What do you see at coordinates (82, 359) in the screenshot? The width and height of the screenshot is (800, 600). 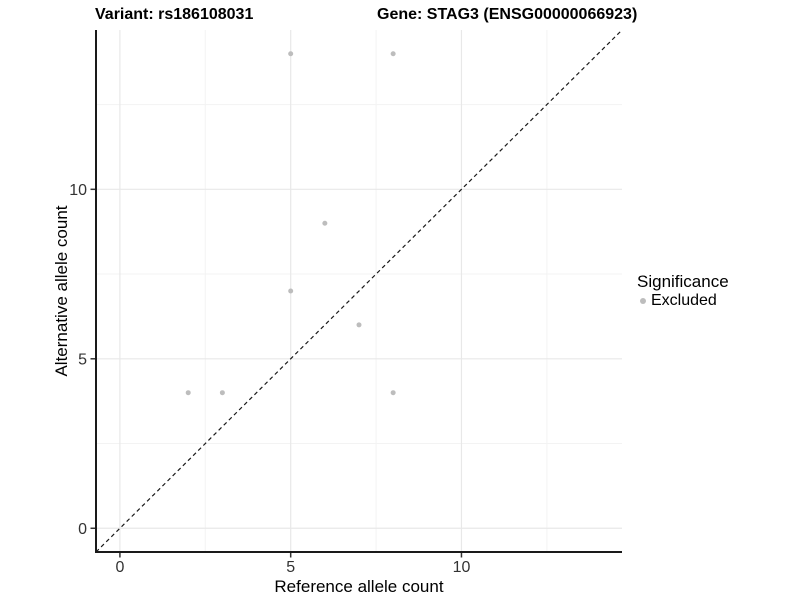 I see `y-tick-label: 5` at bounding box center [82, 359].